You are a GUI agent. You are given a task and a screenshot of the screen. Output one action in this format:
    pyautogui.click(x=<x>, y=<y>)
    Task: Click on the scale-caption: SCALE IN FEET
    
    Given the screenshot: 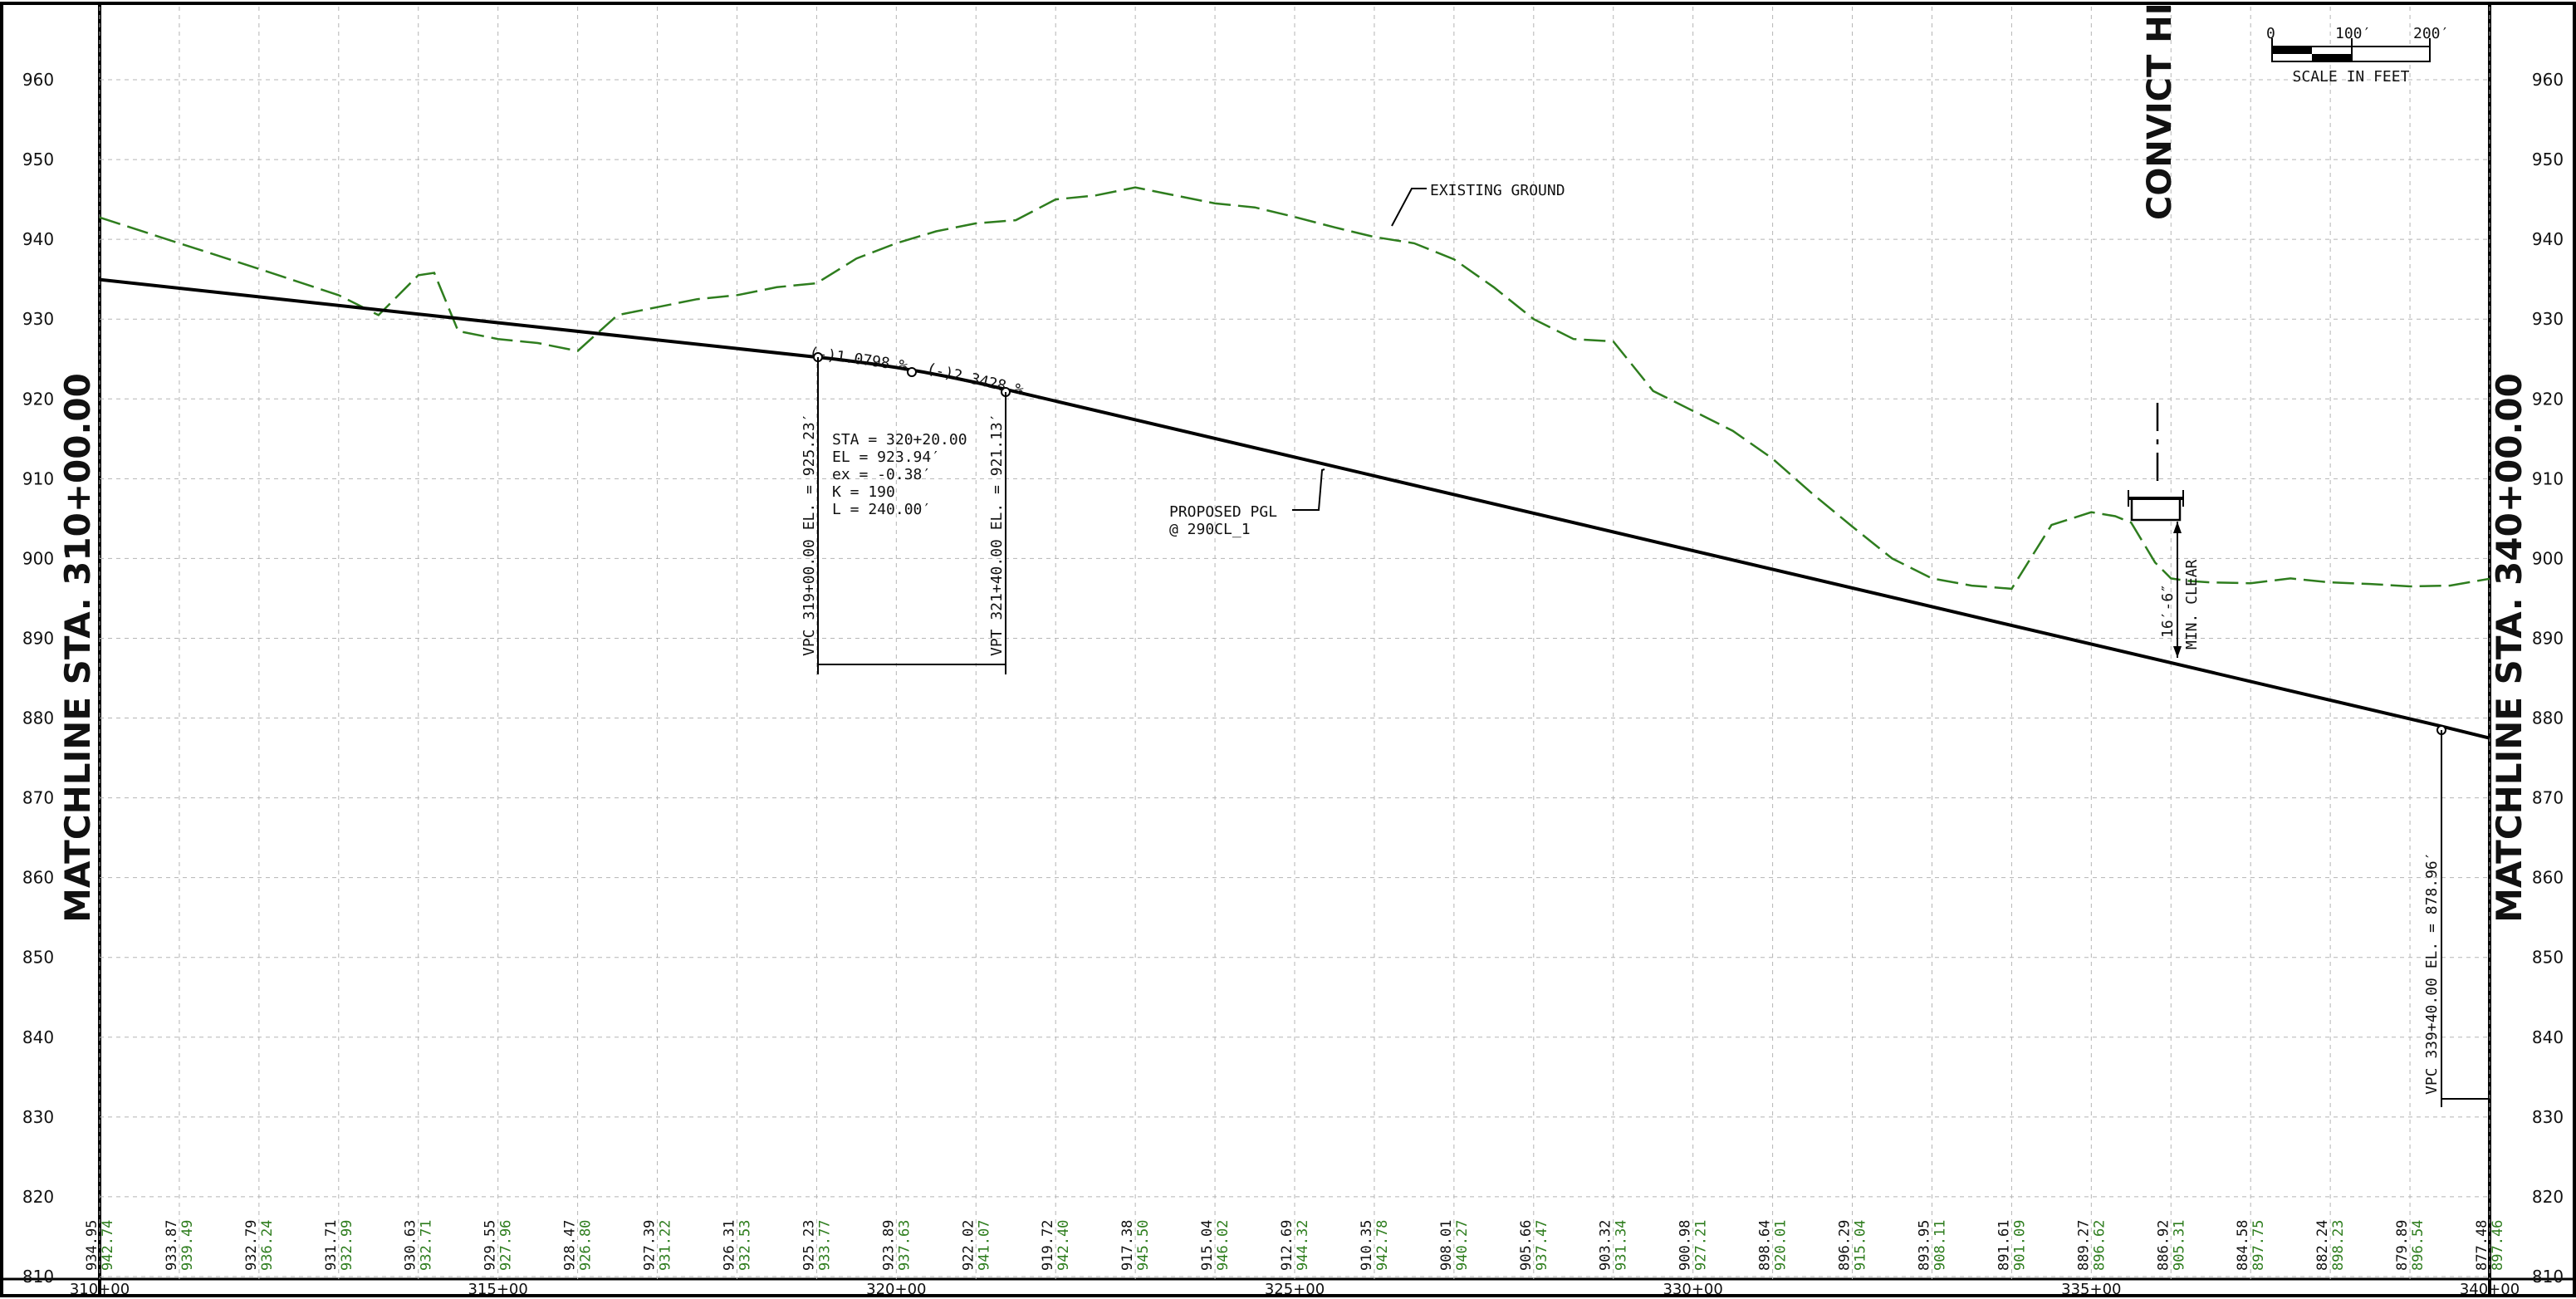 What is the action you would take?
    pyautogui.click(x=2351, y=77)
    